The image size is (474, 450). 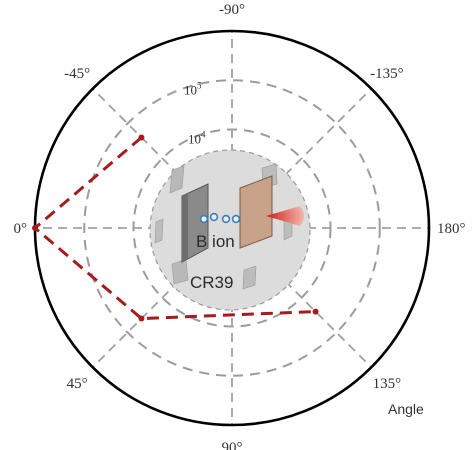 What do you see at coordinates (21, 229) in the screenshot?
I see `angle-tick-label: 0°` at bounding box center [21, 229].